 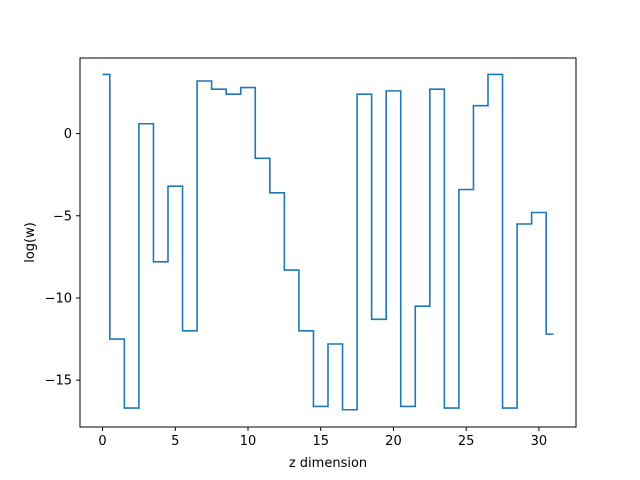 I want to click on x-tick-label: 15, so click(x=320, y=441).